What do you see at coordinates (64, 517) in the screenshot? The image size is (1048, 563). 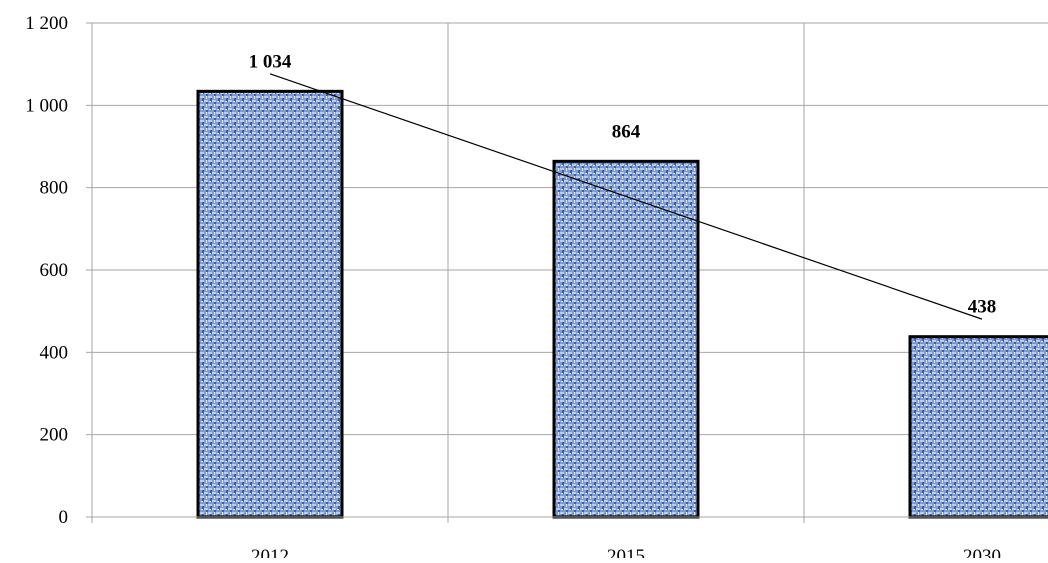 I see `y-tick-label: 0` at bounding box center [64, 517].